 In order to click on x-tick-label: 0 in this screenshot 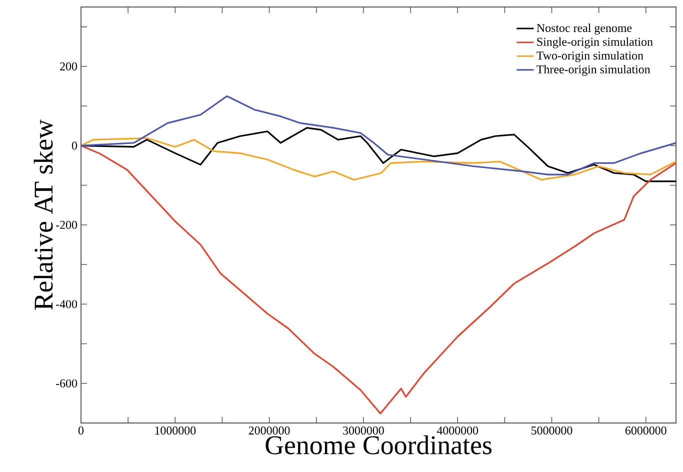, I will do `click(81, 430)`.